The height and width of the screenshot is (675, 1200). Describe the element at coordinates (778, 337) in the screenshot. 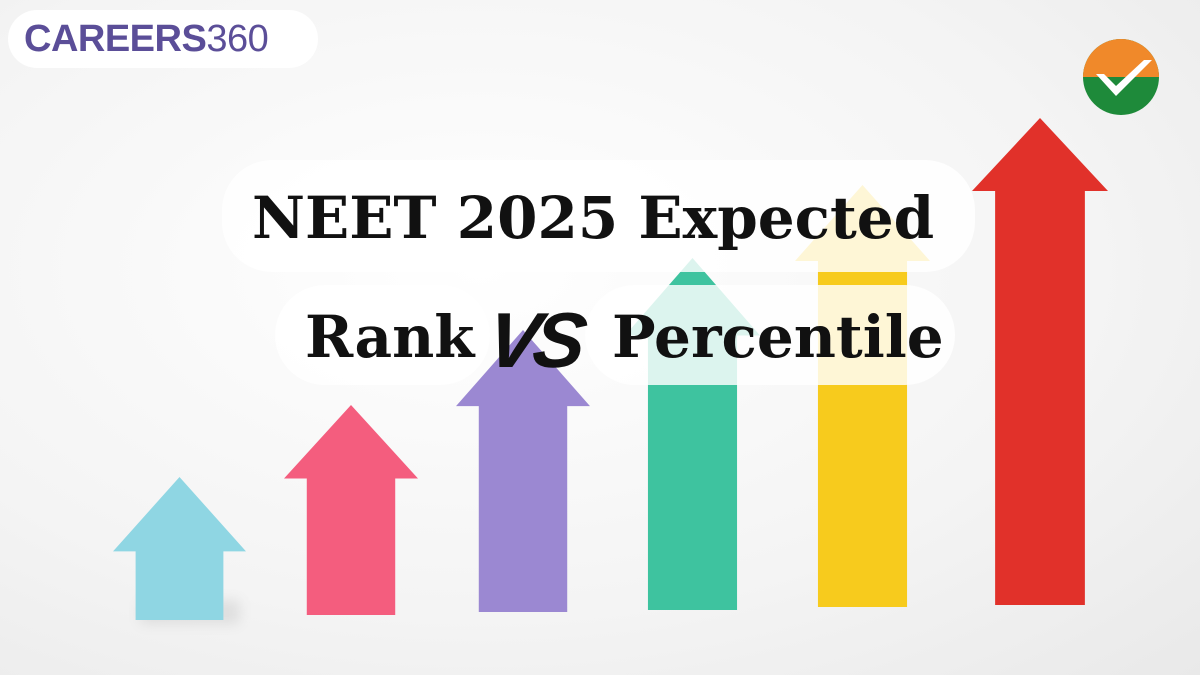

I see `percentile-label: Percentile` at that location.